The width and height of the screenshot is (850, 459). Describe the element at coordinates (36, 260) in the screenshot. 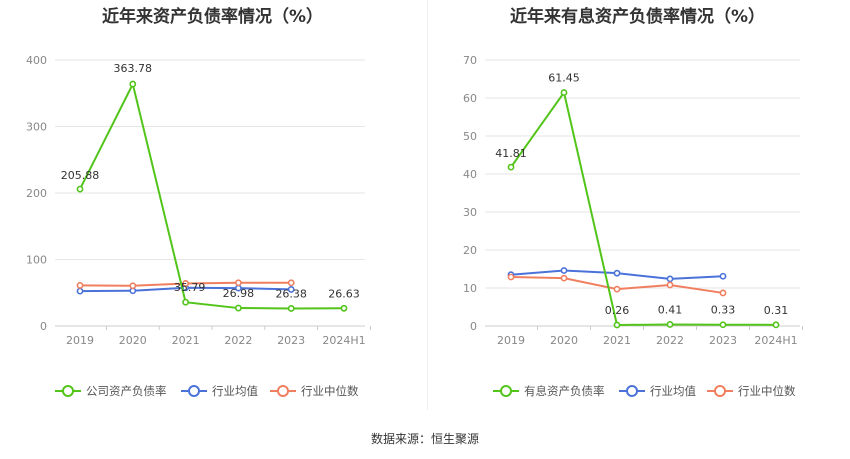

I see `y-tick-label: 100` at that location.